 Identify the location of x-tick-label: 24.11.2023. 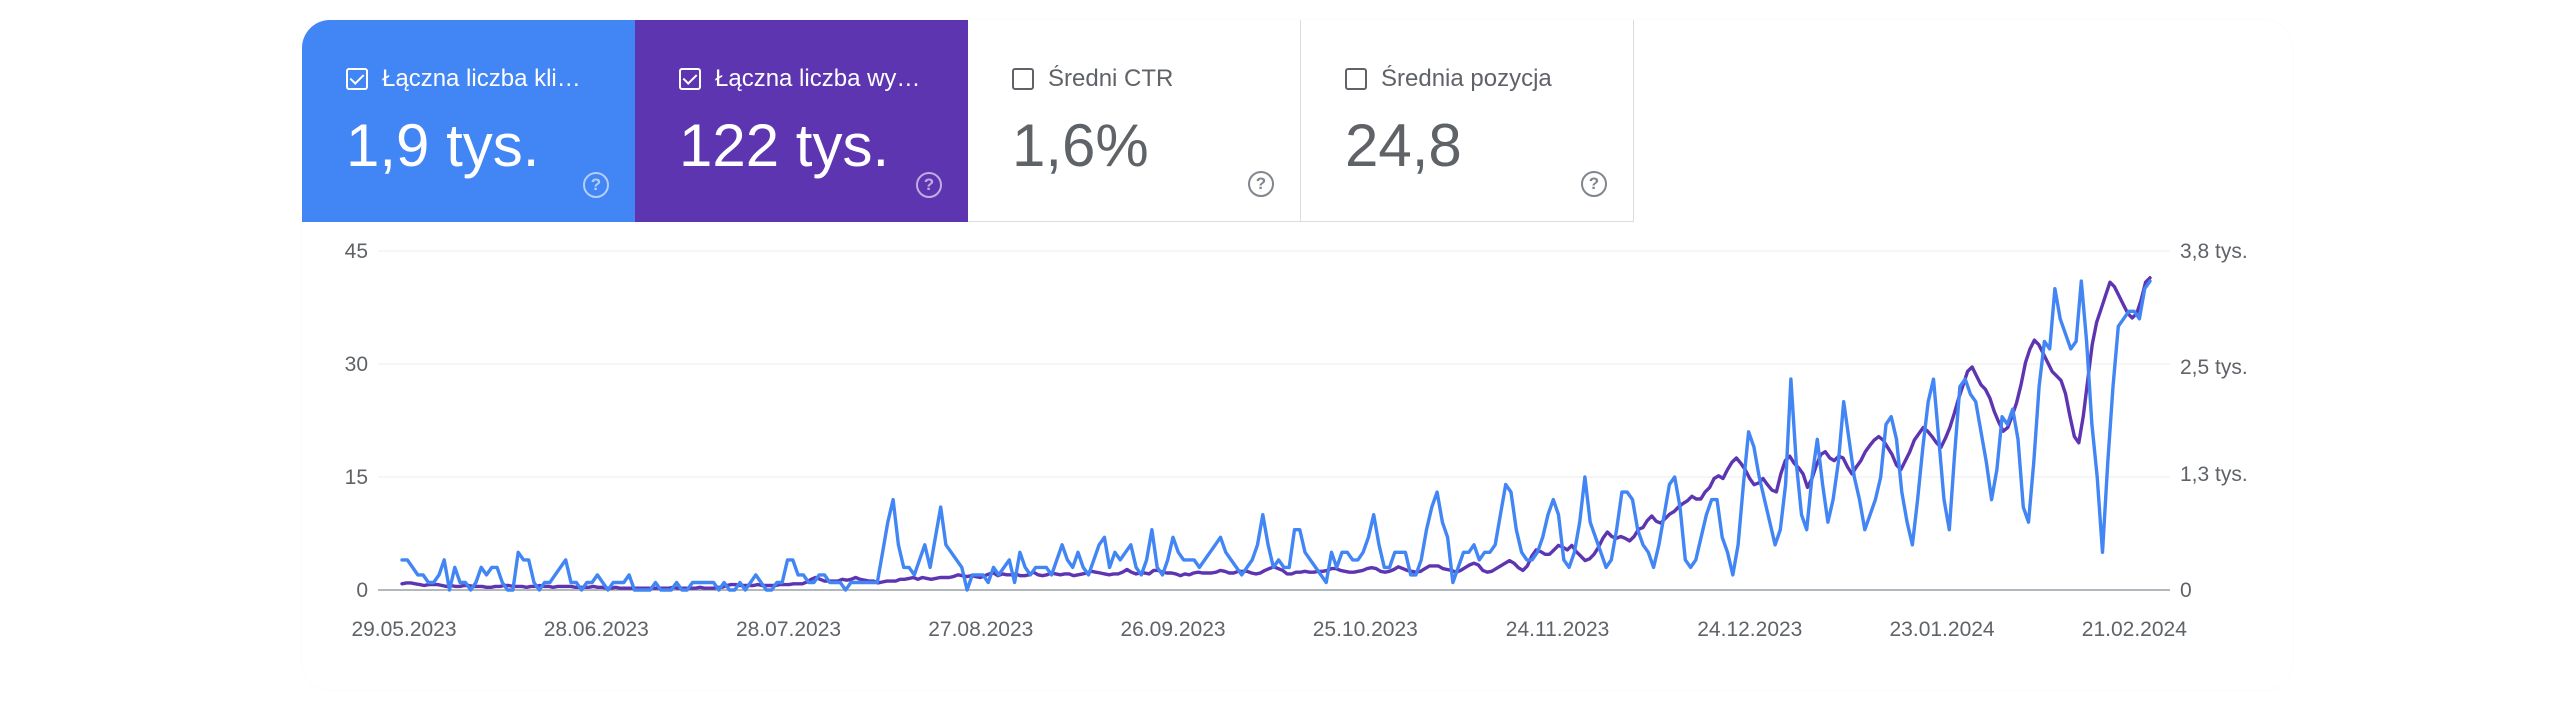
(1558, 629).